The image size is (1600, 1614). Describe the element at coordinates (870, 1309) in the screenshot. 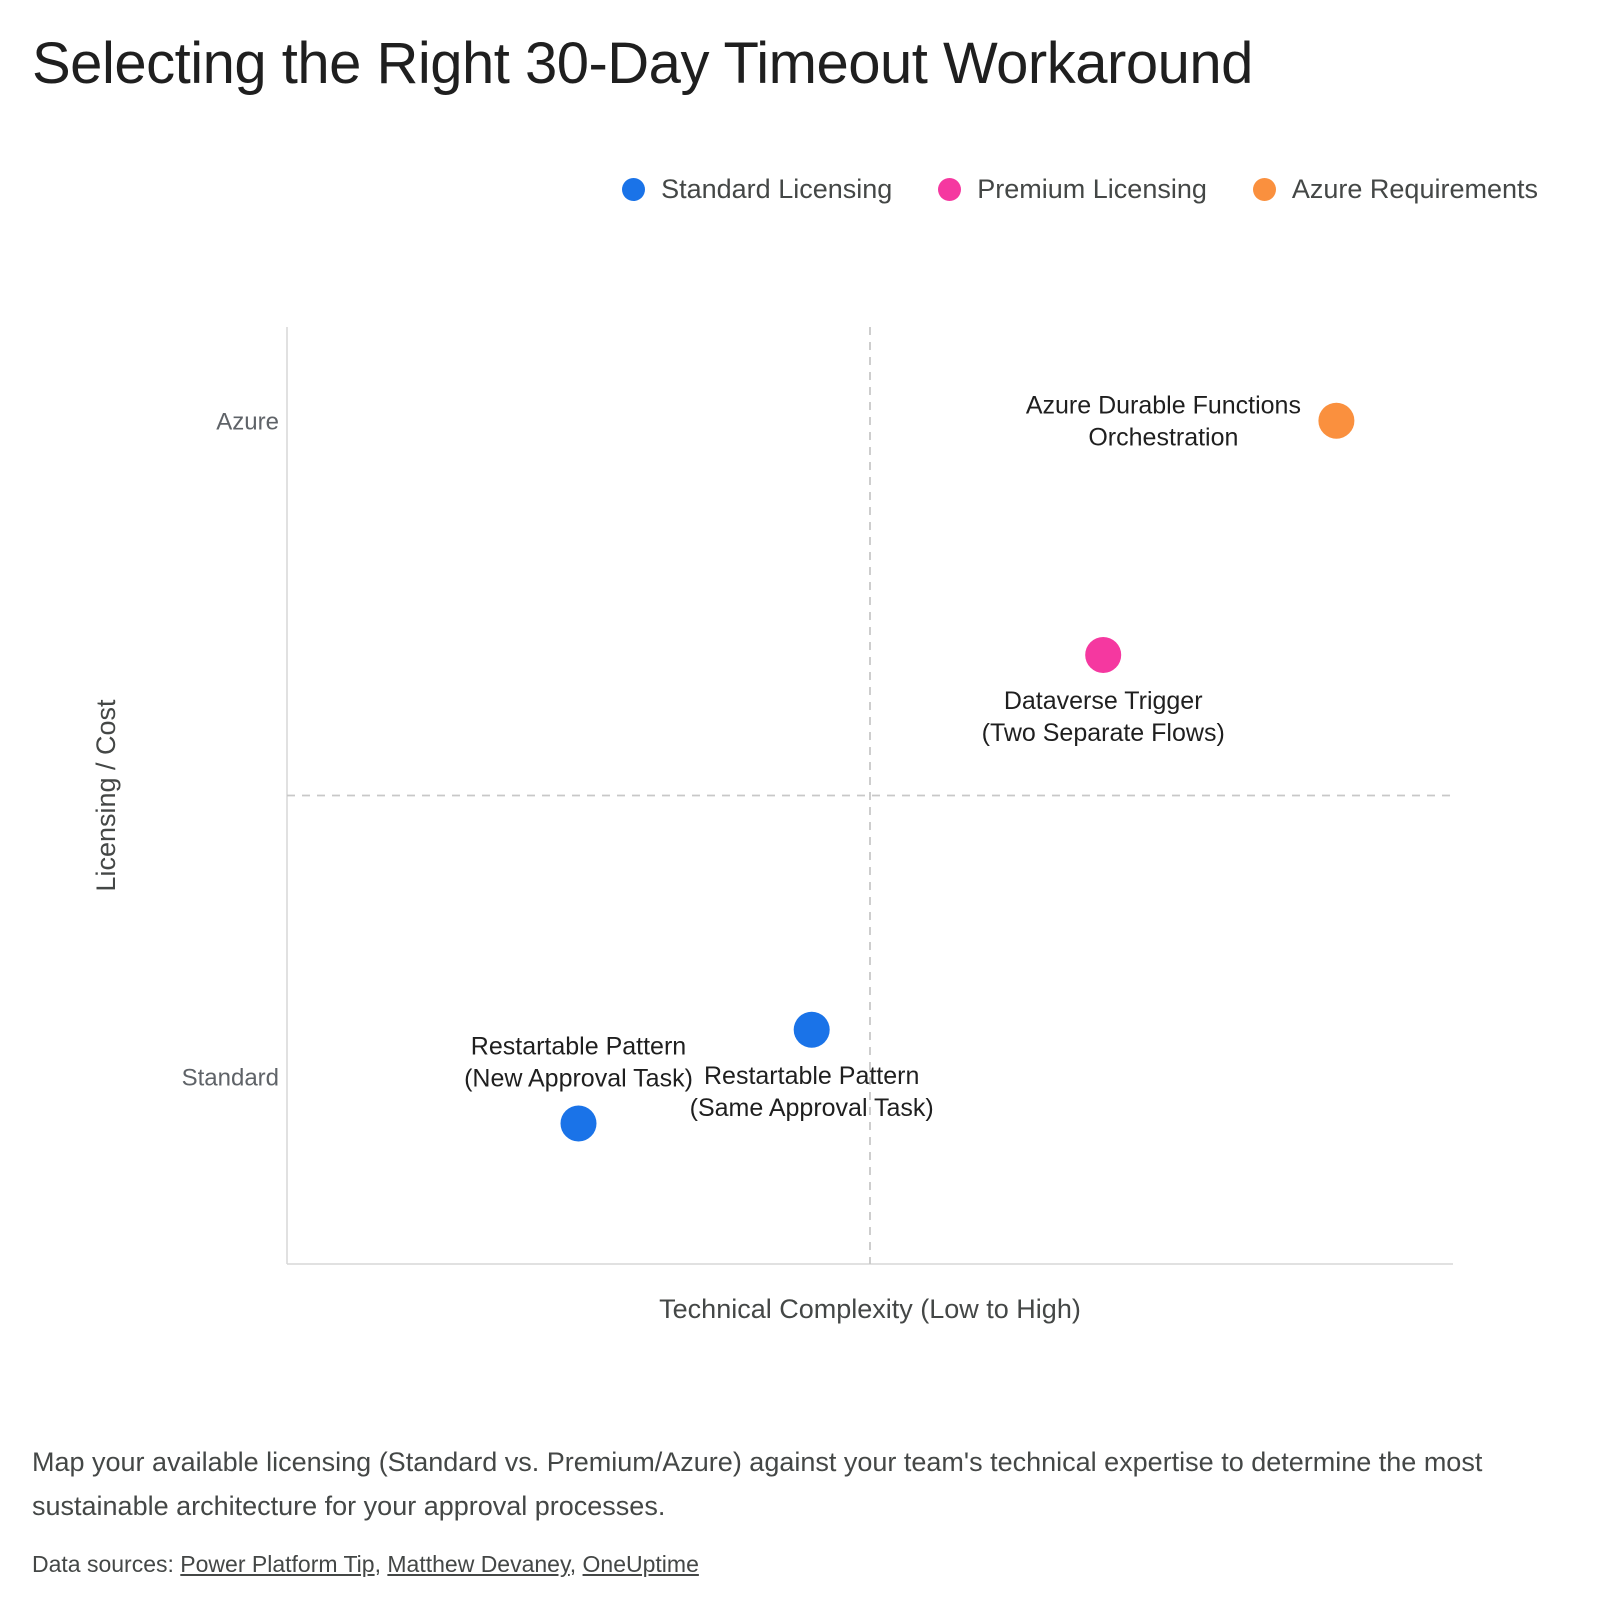

I see `x-axis-title: Technical Complexity (Low to High)` at that location.